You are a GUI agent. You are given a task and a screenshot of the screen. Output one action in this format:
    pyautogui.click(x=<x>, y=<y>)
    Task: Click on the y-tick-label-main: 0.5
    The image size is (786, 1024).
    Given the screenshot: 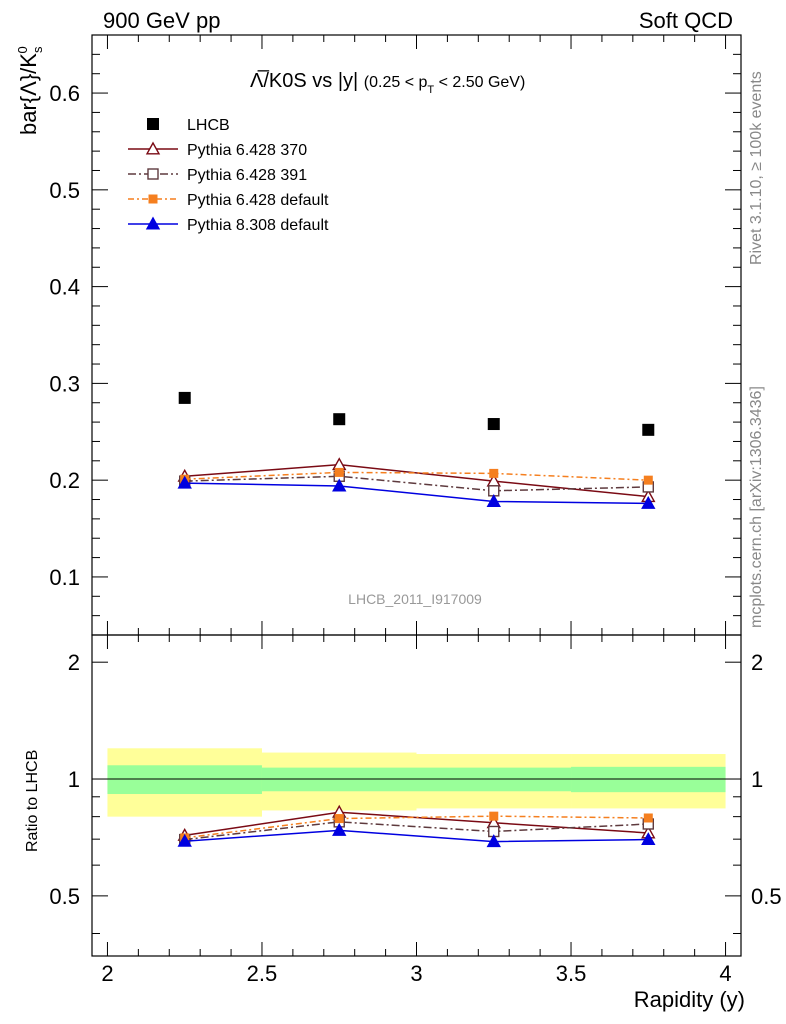 What is the action you would take?
    pyautogui.click(x=64, y=190)
    